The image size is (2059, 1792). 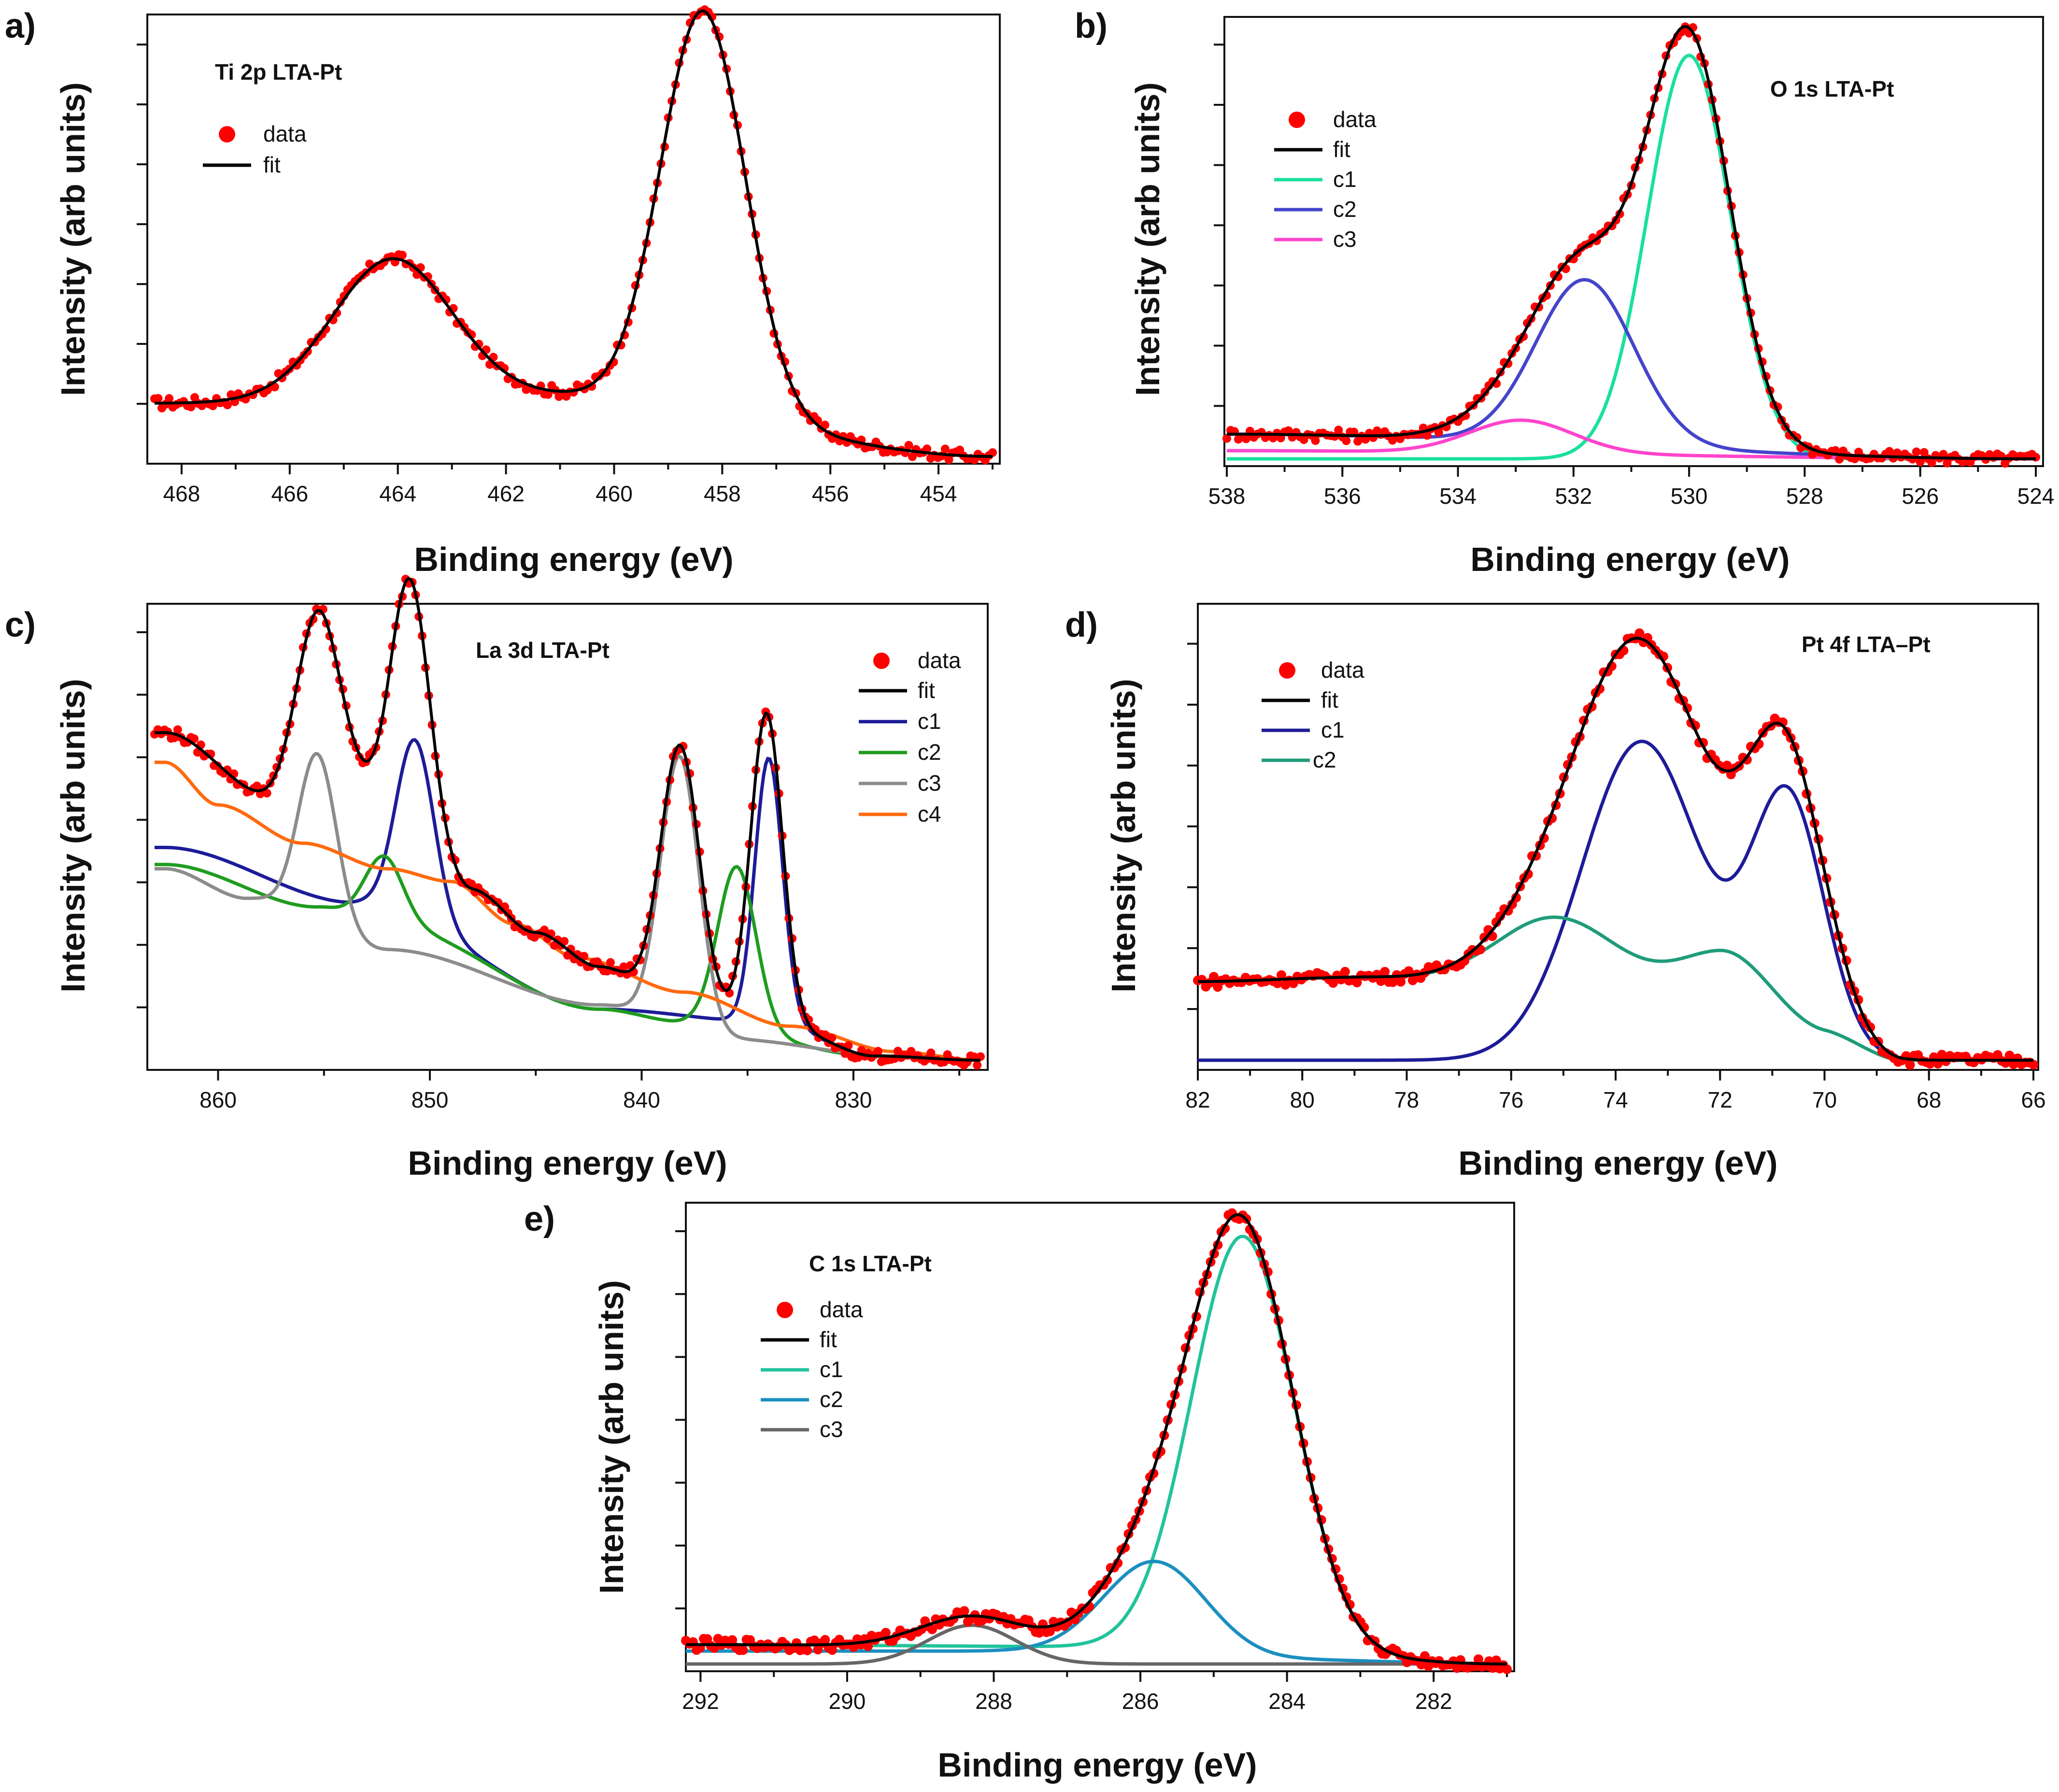 I want to click on panel-d-xtick-label: 70, so click(x=1824, y=1099).